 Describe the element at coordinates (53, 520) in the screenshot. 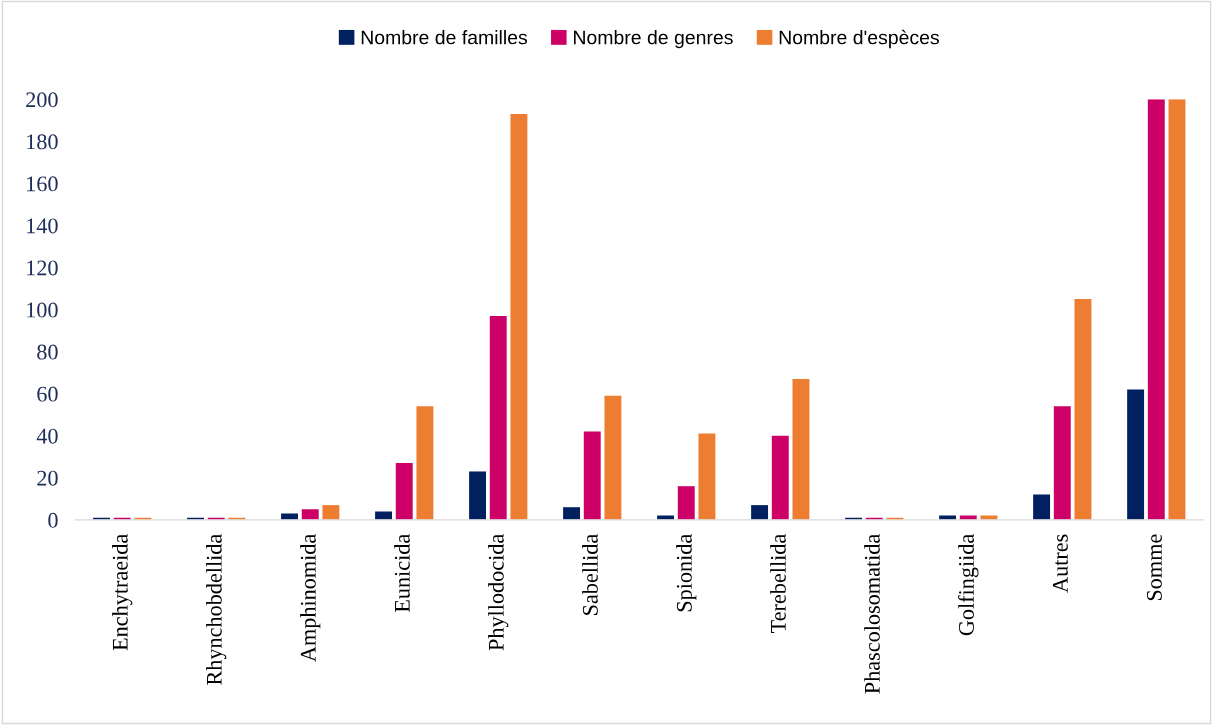

I see `y-tick-label: 0` at that location.